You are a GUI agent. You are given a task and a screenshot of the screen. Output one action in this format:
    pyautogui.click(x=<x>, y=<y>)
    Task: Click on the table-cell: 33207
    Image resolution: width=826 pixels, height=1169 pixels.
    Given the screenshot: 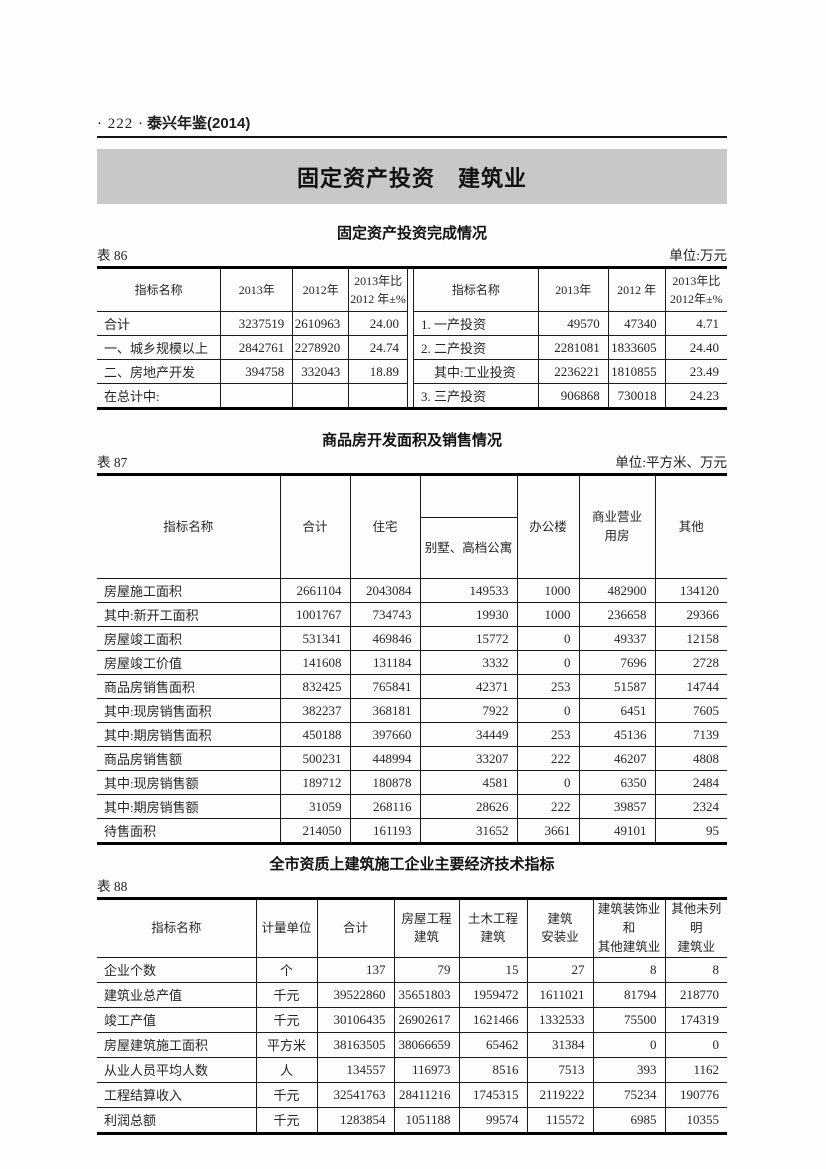 What is the action you would take?
    pyautogui.click(x=468, y=759)
    